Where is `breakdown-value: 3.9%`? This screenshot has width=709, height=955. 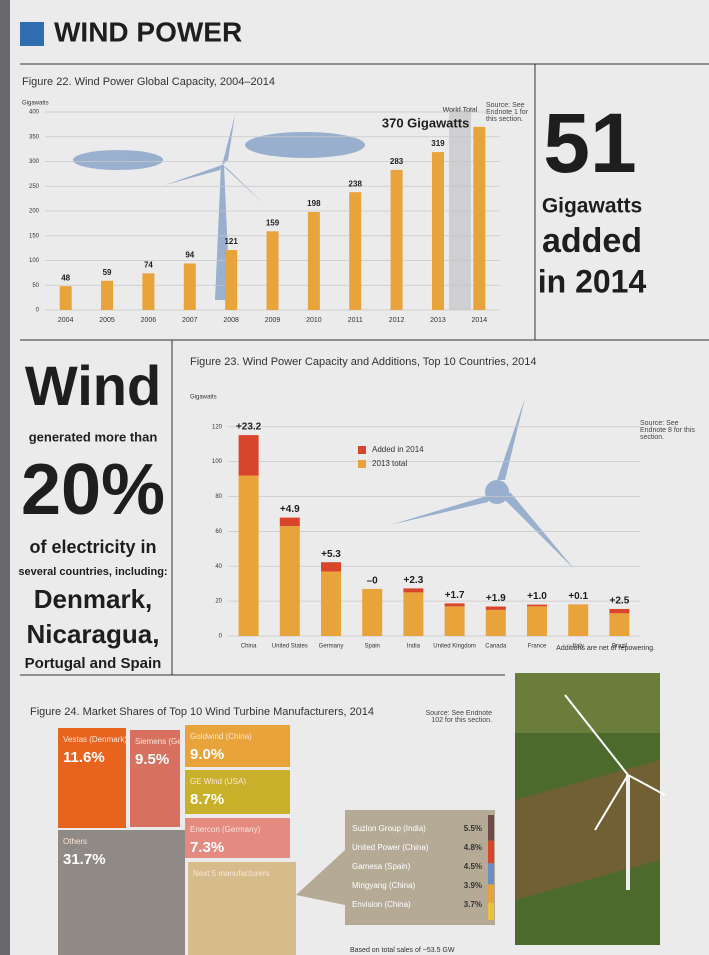 breakdown-value: 3.9% is located at coordinates (473, 885).